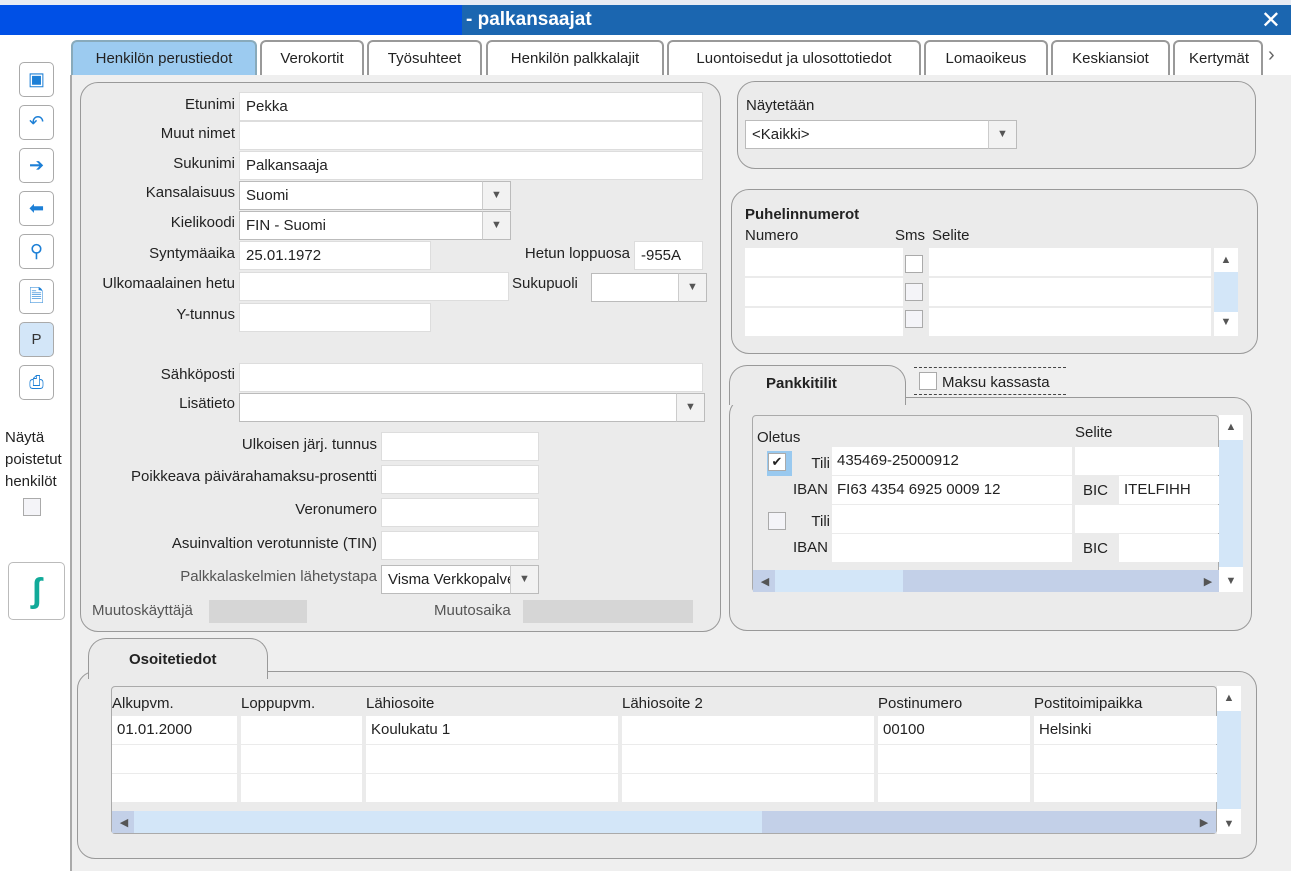 The width and height of the screenshot is (1291, 871). Describe the element at coordinates (36, 122) in the screenshot. I see `undo-icon: ↶` at that location.